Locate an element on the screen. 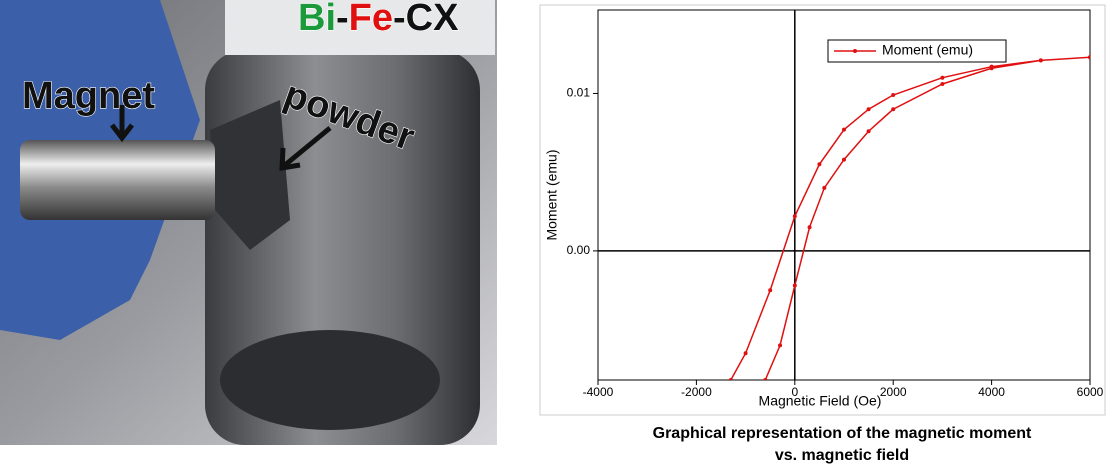 The width and height of the screenshot is (1111, 475). caption: vs. magnetic field is located at coordinates (842, 455).